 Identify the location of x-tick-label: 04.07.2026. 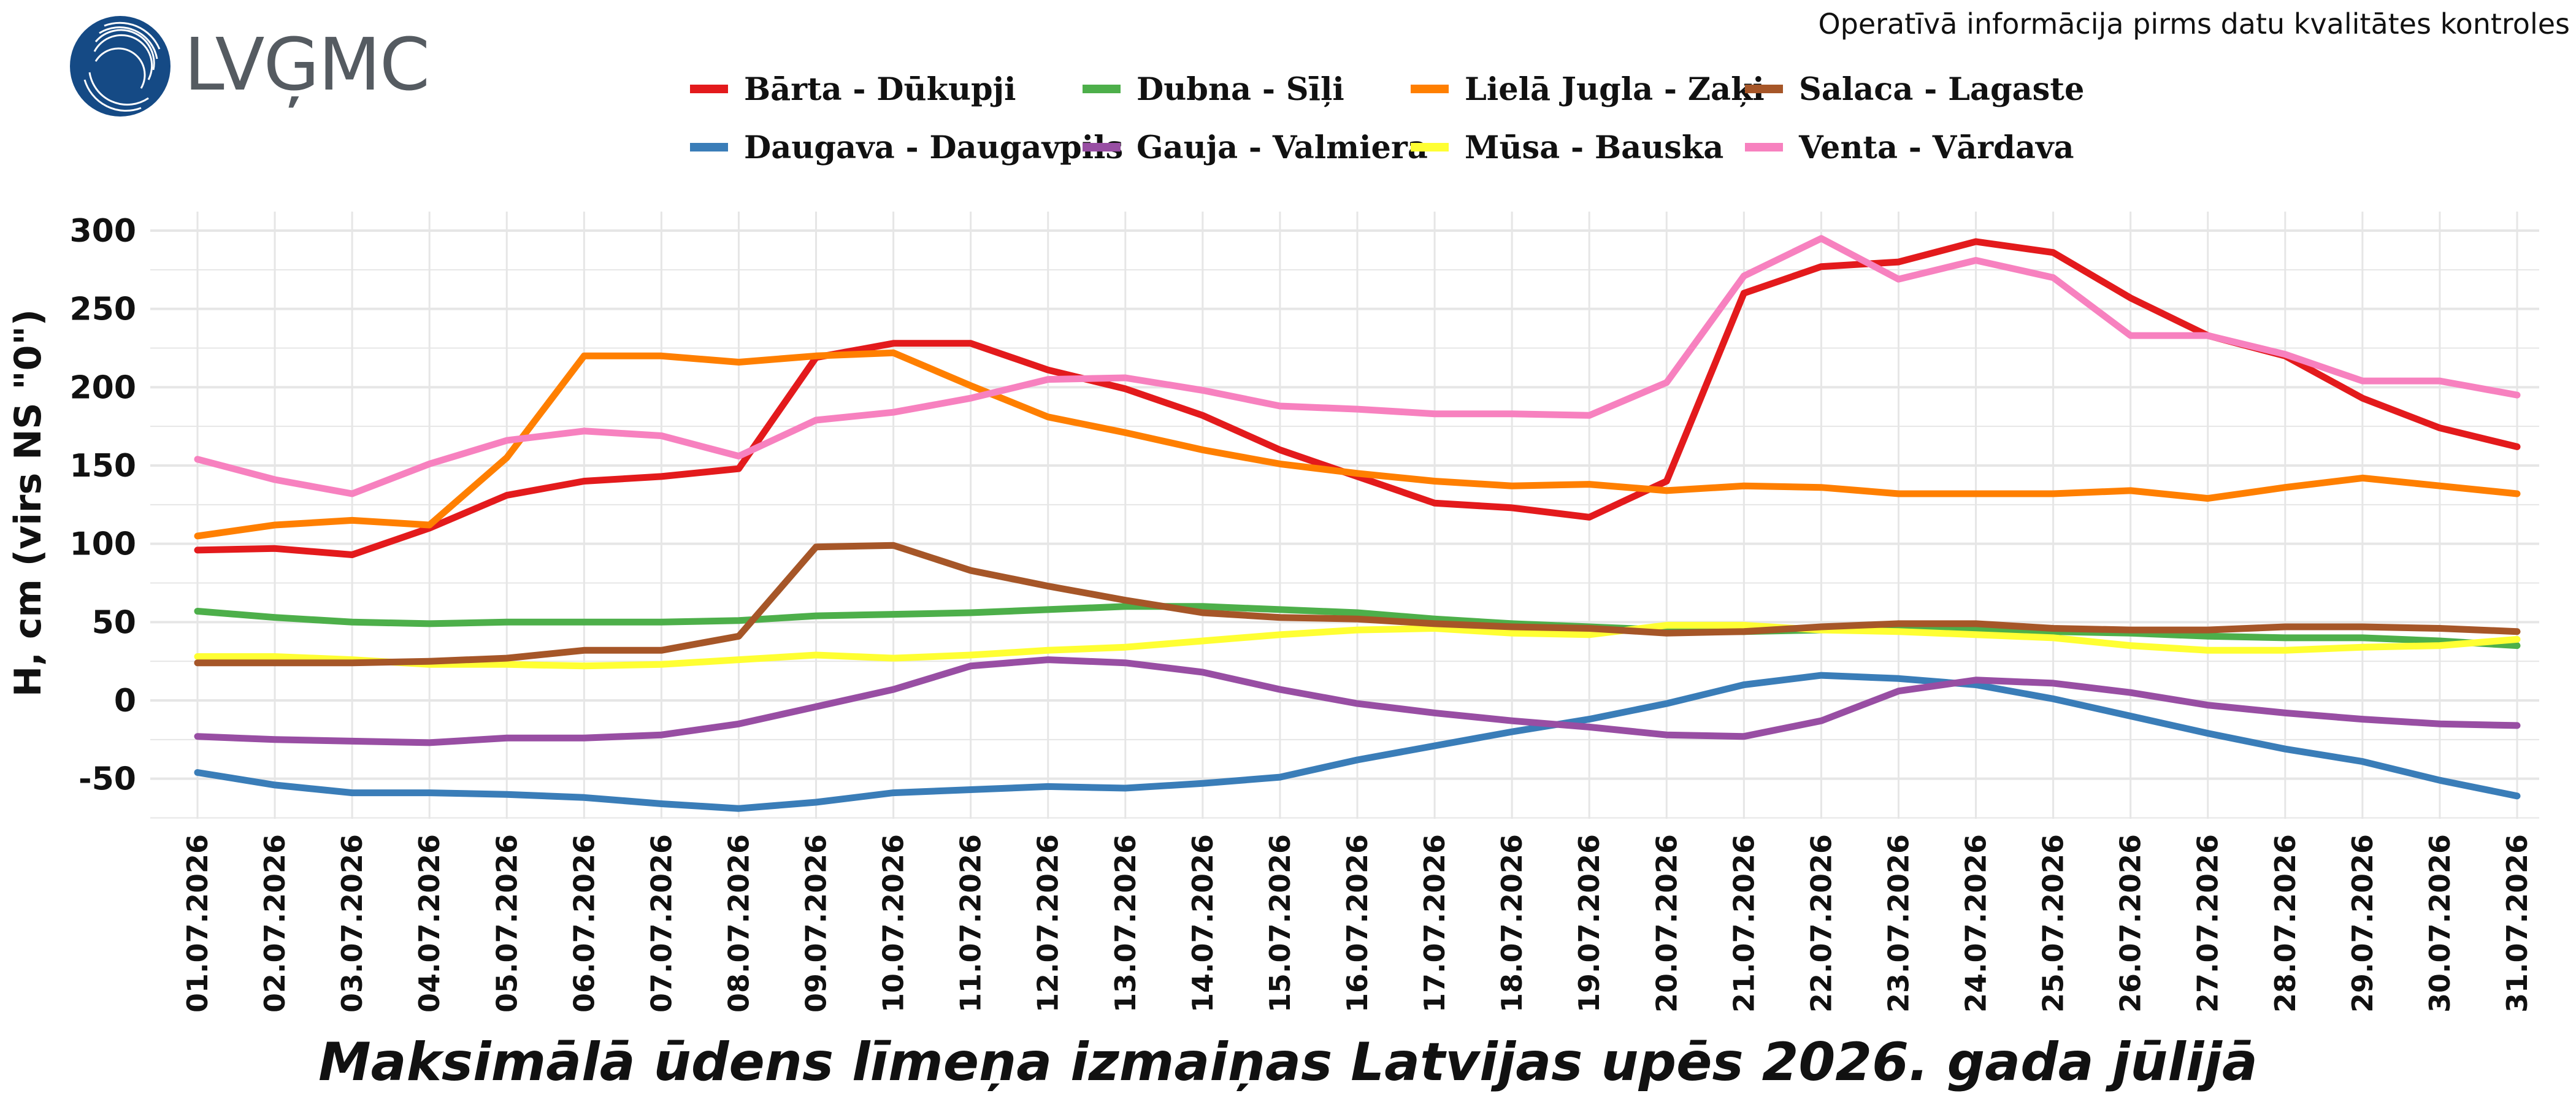
(429, 923).